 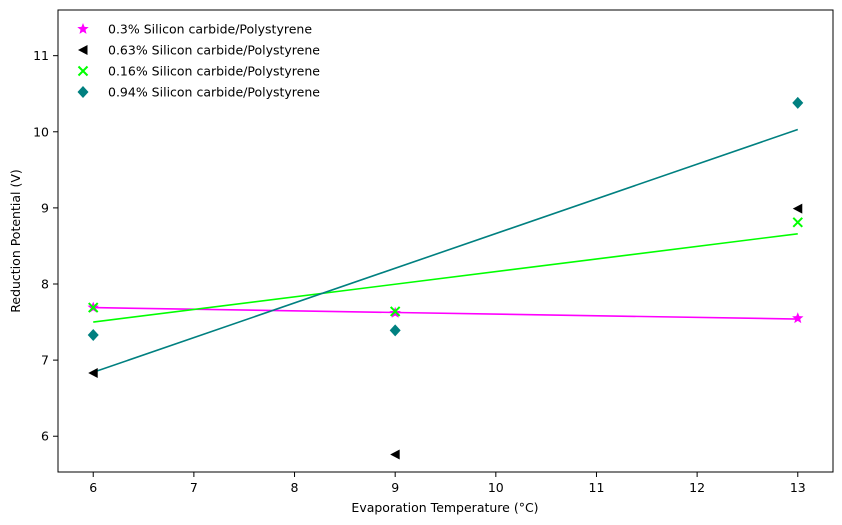 What do you see at coordinates (210, 29) in the screenshot?
I see `legend-label: 0.3% Silicon carbide/Polystyrene` at bounding box center [210, 29].